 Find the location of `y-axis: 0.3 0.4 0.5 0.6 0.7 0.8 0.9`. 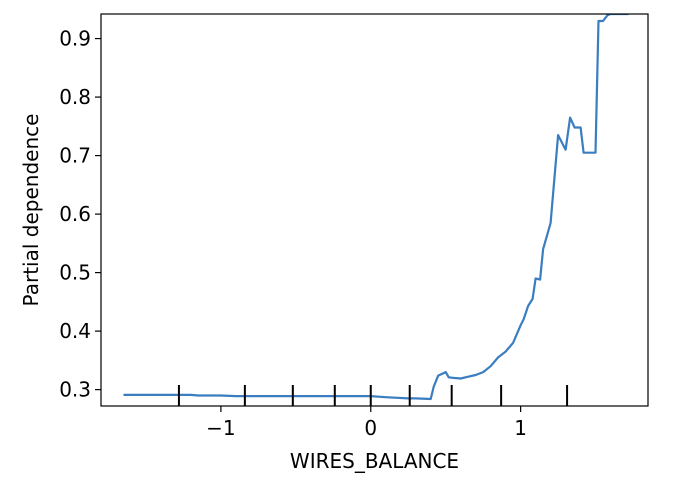

y-axis: 0.3 0.4 0.5 0.6 0.7 0.8 0.9 is located at coordinates (80, 214).